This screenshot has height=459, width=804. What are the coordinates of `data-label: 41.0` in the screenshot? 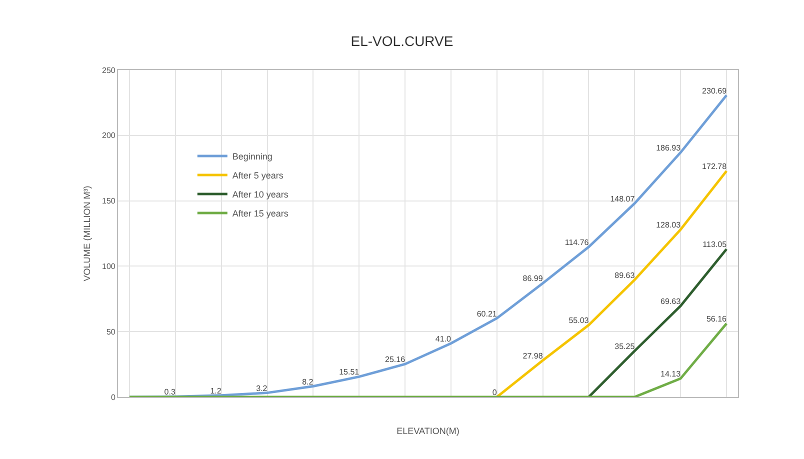 It's located at (443, 339).